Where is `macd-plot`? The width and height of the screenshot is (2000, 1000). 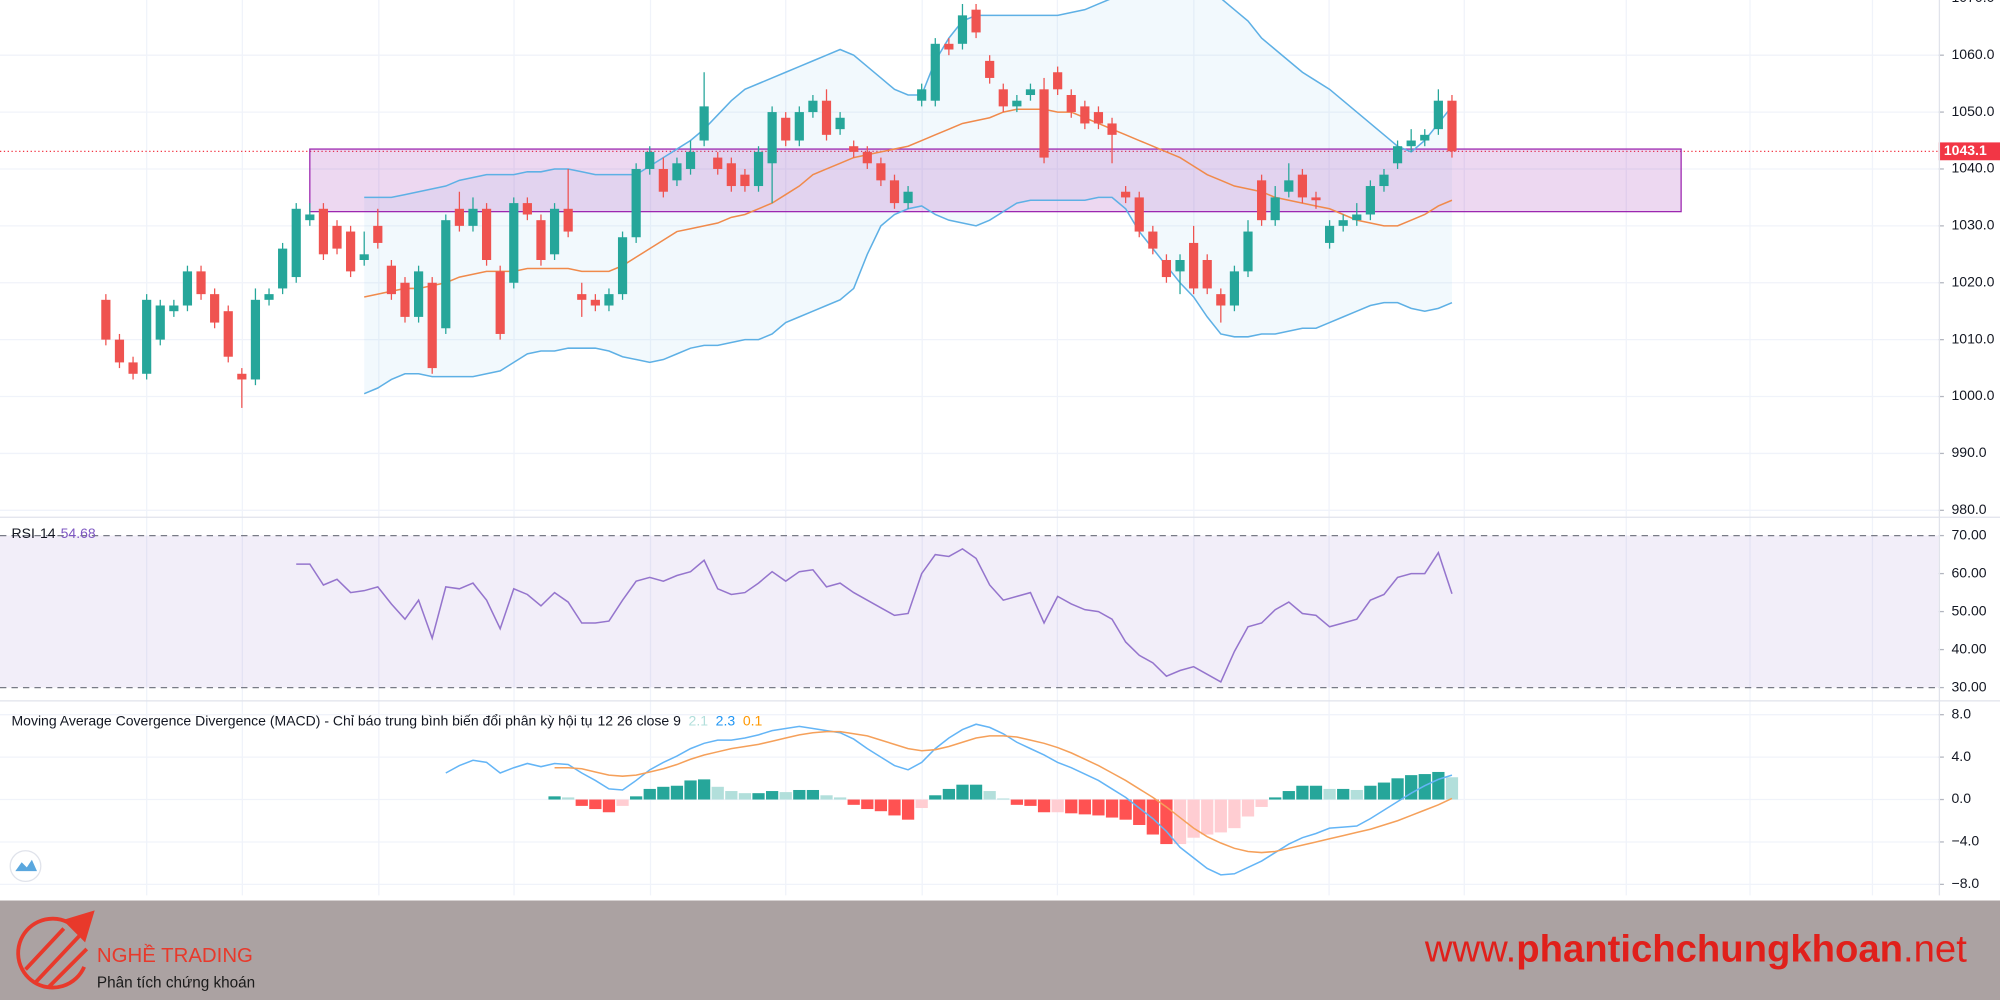 macd-plot is located at coordinates (952, 799).